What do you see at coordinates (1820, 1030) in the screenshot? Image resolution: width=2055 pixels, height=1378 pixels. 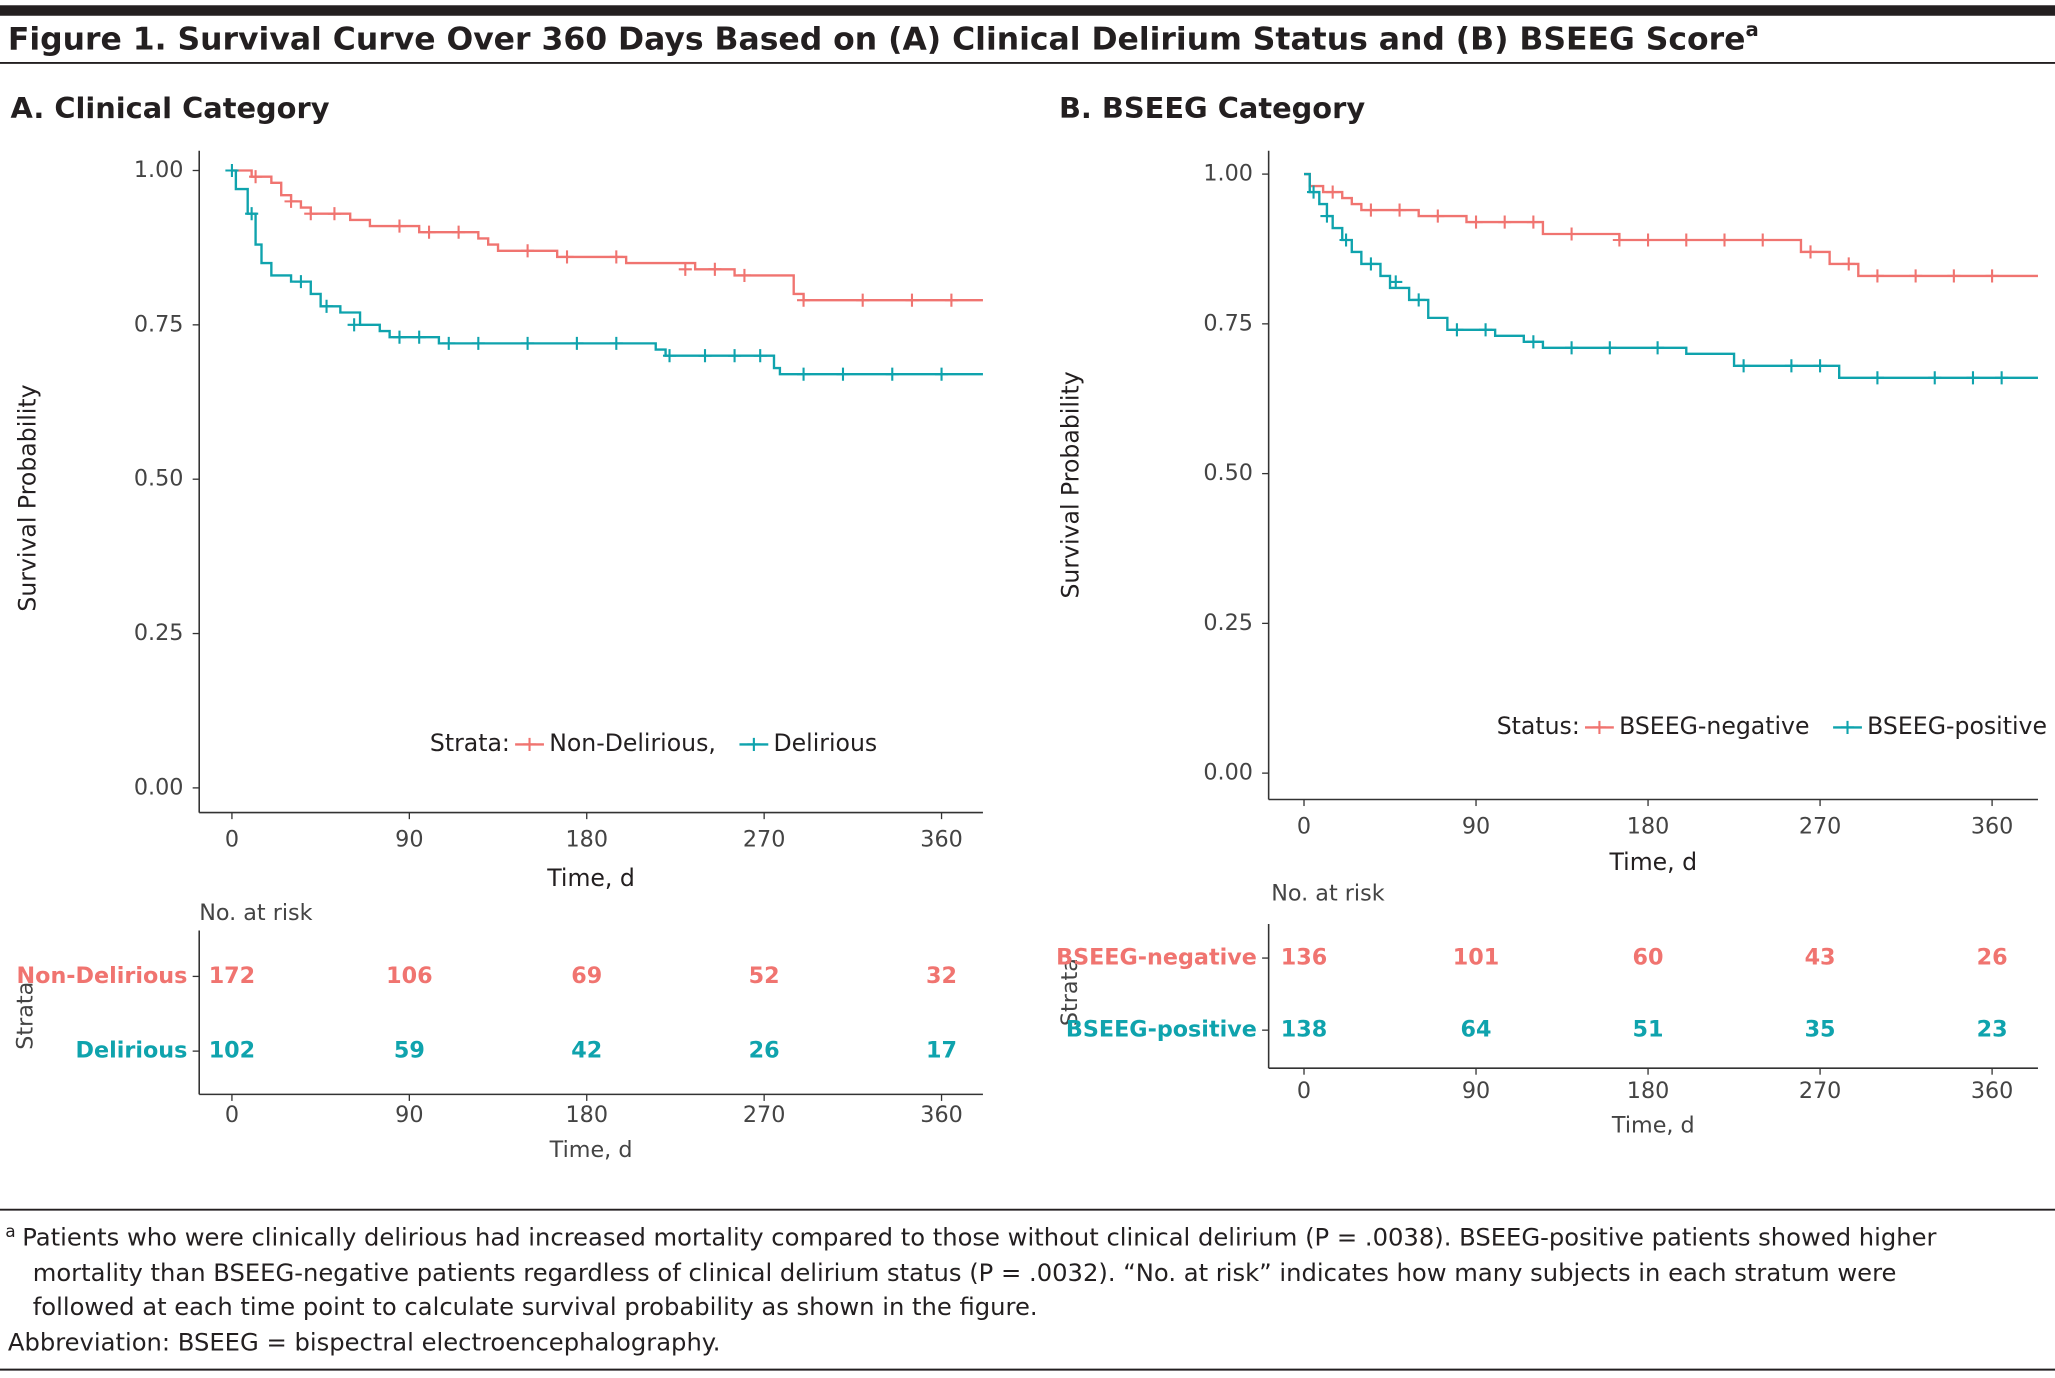 I see `risk-count: 35` at bounding box center [1820, 1030].